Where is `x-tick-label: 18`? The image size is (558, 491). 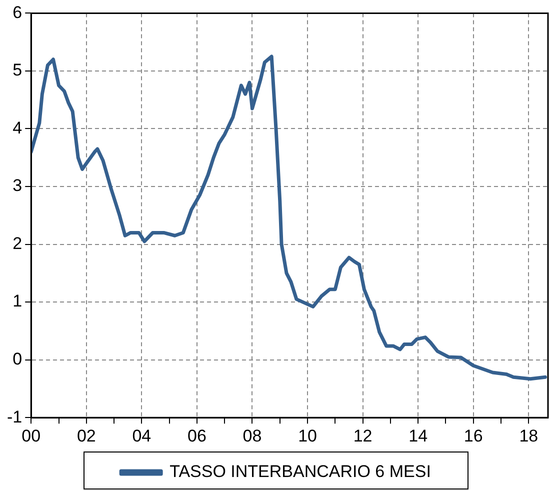 x-tick-label: 18 is located at coordinates (528, 436).